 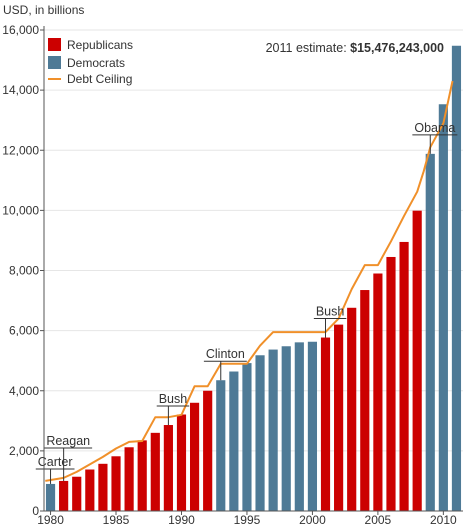 I want to click on bar-1988, so click(x=155, y=471).